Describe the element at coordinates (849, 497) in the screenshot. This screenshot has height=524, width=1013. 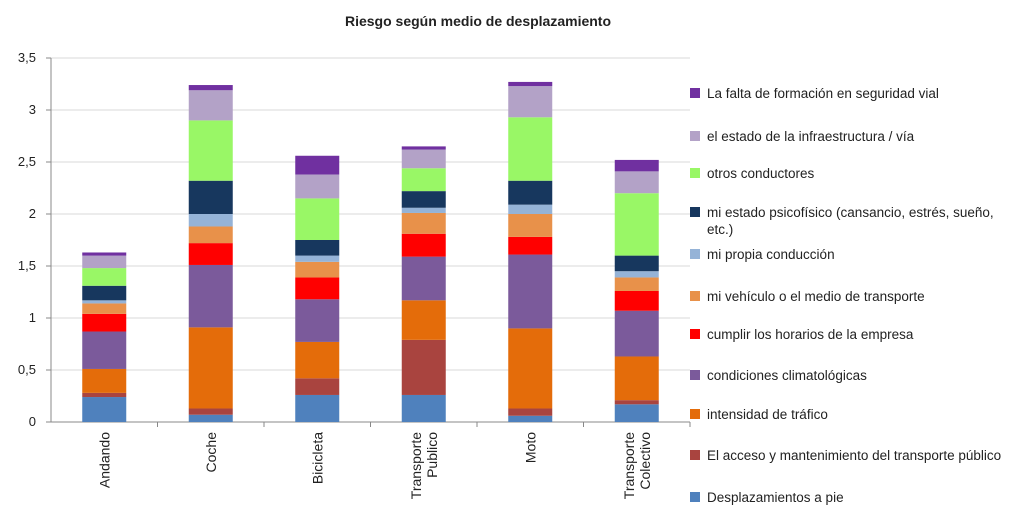
I see `legend-item: Desplazamientos a pie` at that location.